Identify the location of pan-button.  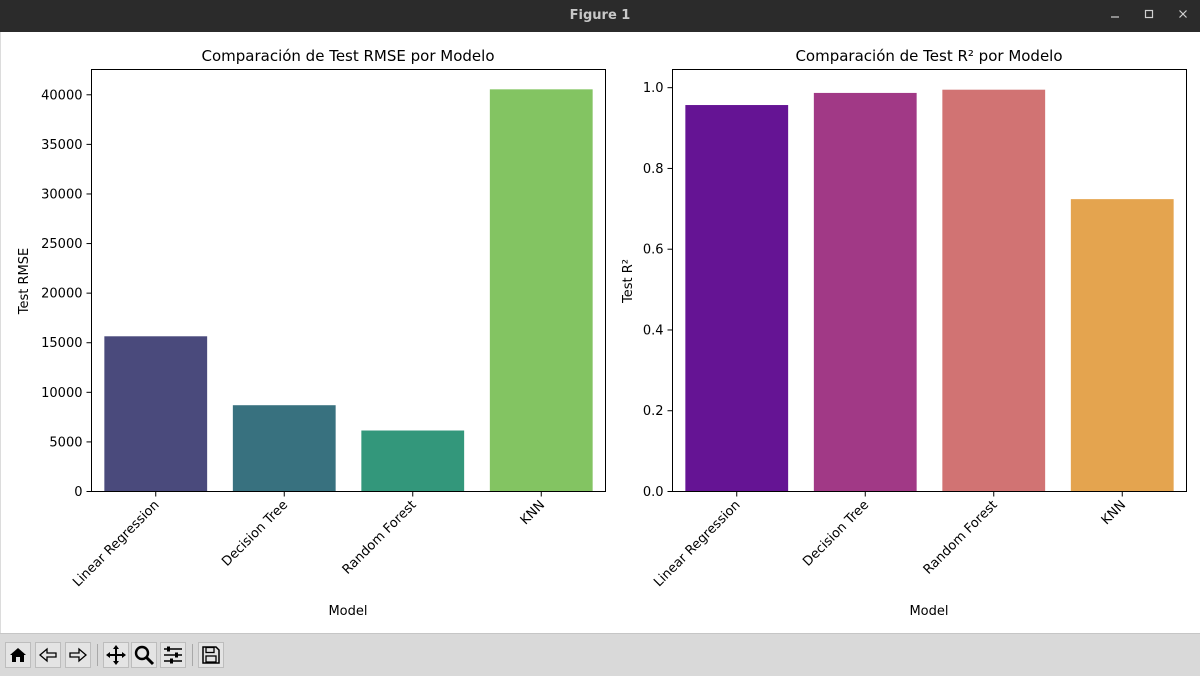
(116, 655).